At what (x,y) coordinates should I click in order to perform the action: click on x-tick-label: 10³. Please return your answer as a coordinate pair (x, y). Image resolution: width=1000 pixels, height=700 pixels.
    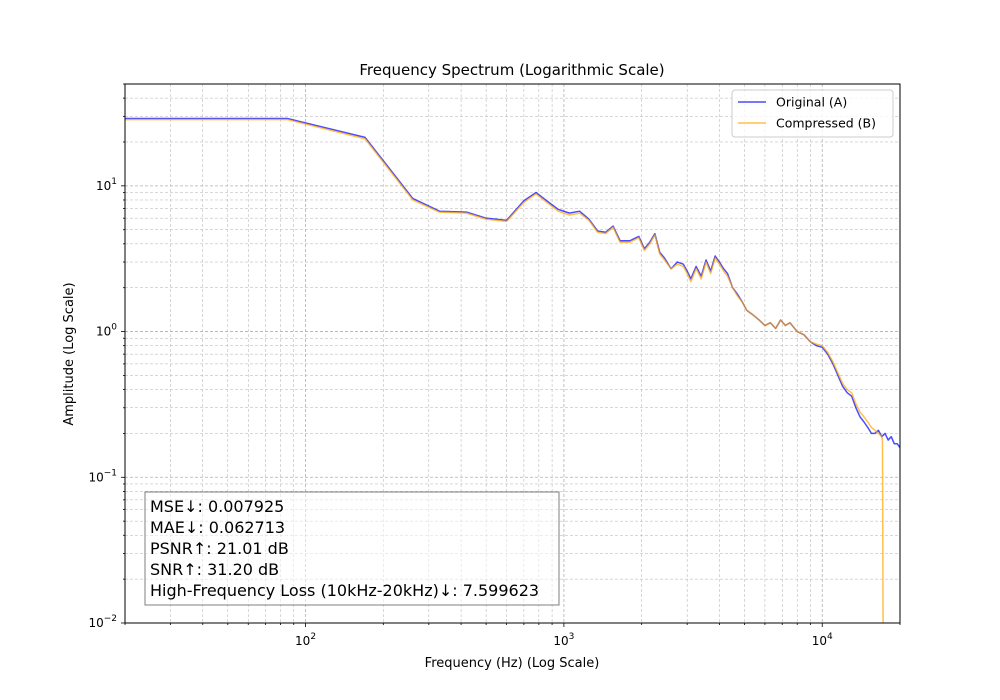
    Looking at the image, I should click on (563, 640).